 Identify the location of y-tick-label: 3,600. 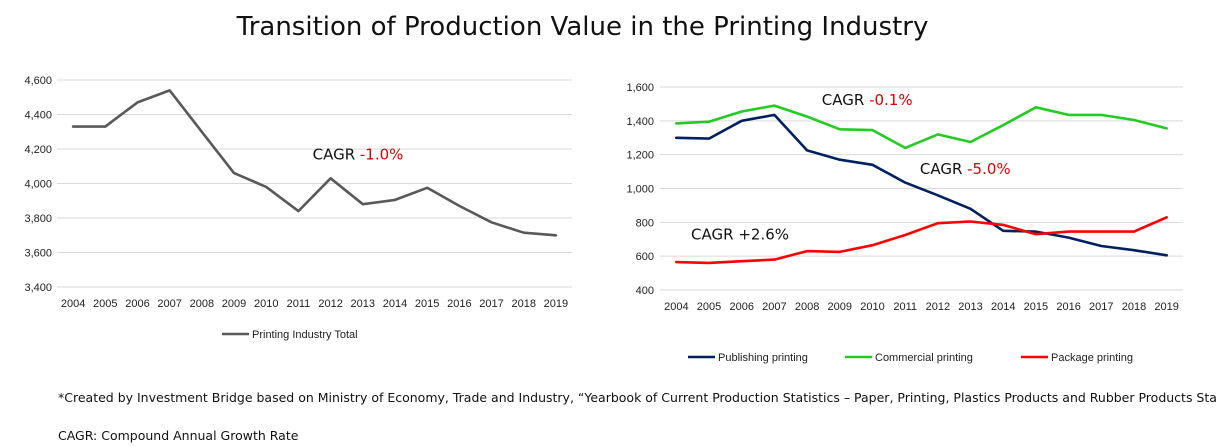
(38, 254).